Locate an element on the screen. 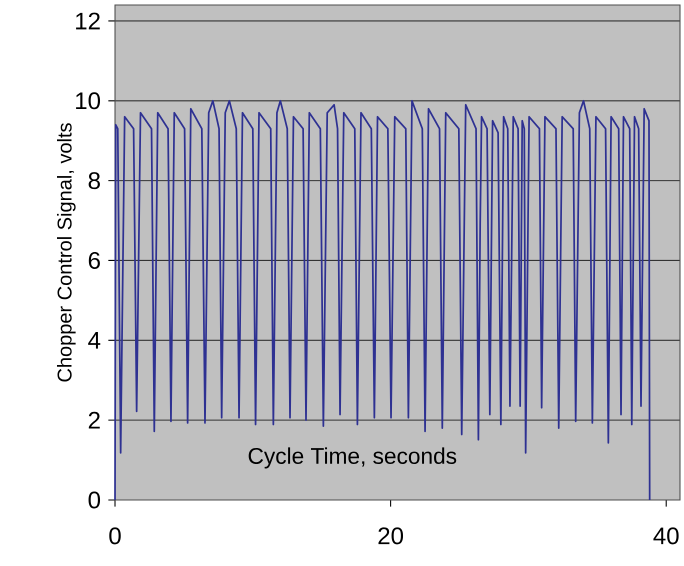  x-tick-label: 40 is located at coordinates (666, 535).